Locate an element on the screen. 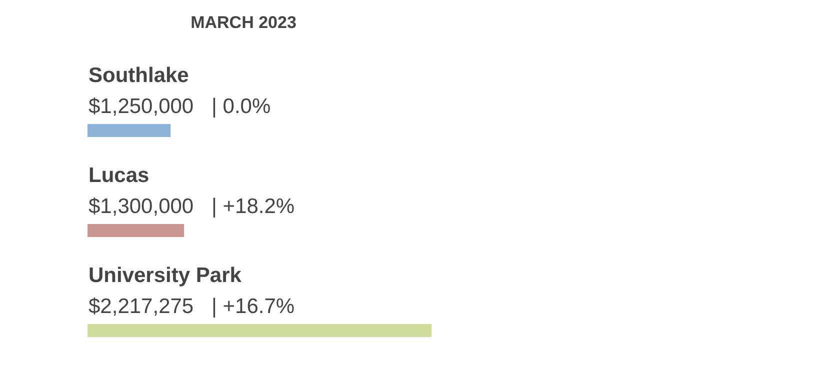 The width and height of the screenshot is (828, 371). annotation: | +18.2% is located at coordinates (253, 206).